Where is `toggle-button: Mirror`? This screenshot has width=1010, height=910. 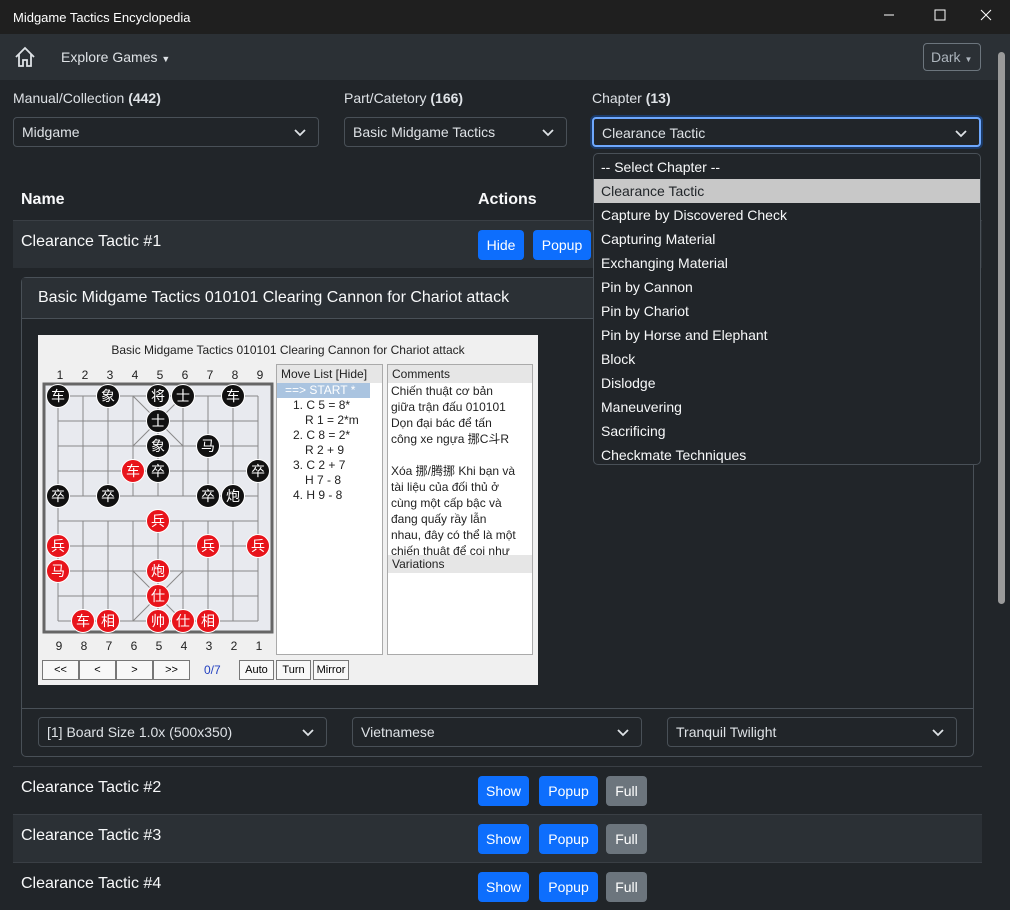 toggle-button: Mirror is located at coordinates (331, 670).